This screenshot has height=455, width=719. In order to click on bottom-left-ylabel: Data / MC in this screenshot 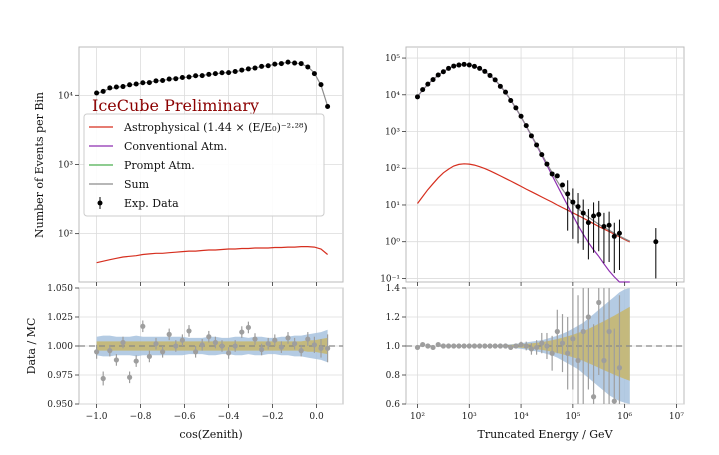, I will do `click(31, 346)`.